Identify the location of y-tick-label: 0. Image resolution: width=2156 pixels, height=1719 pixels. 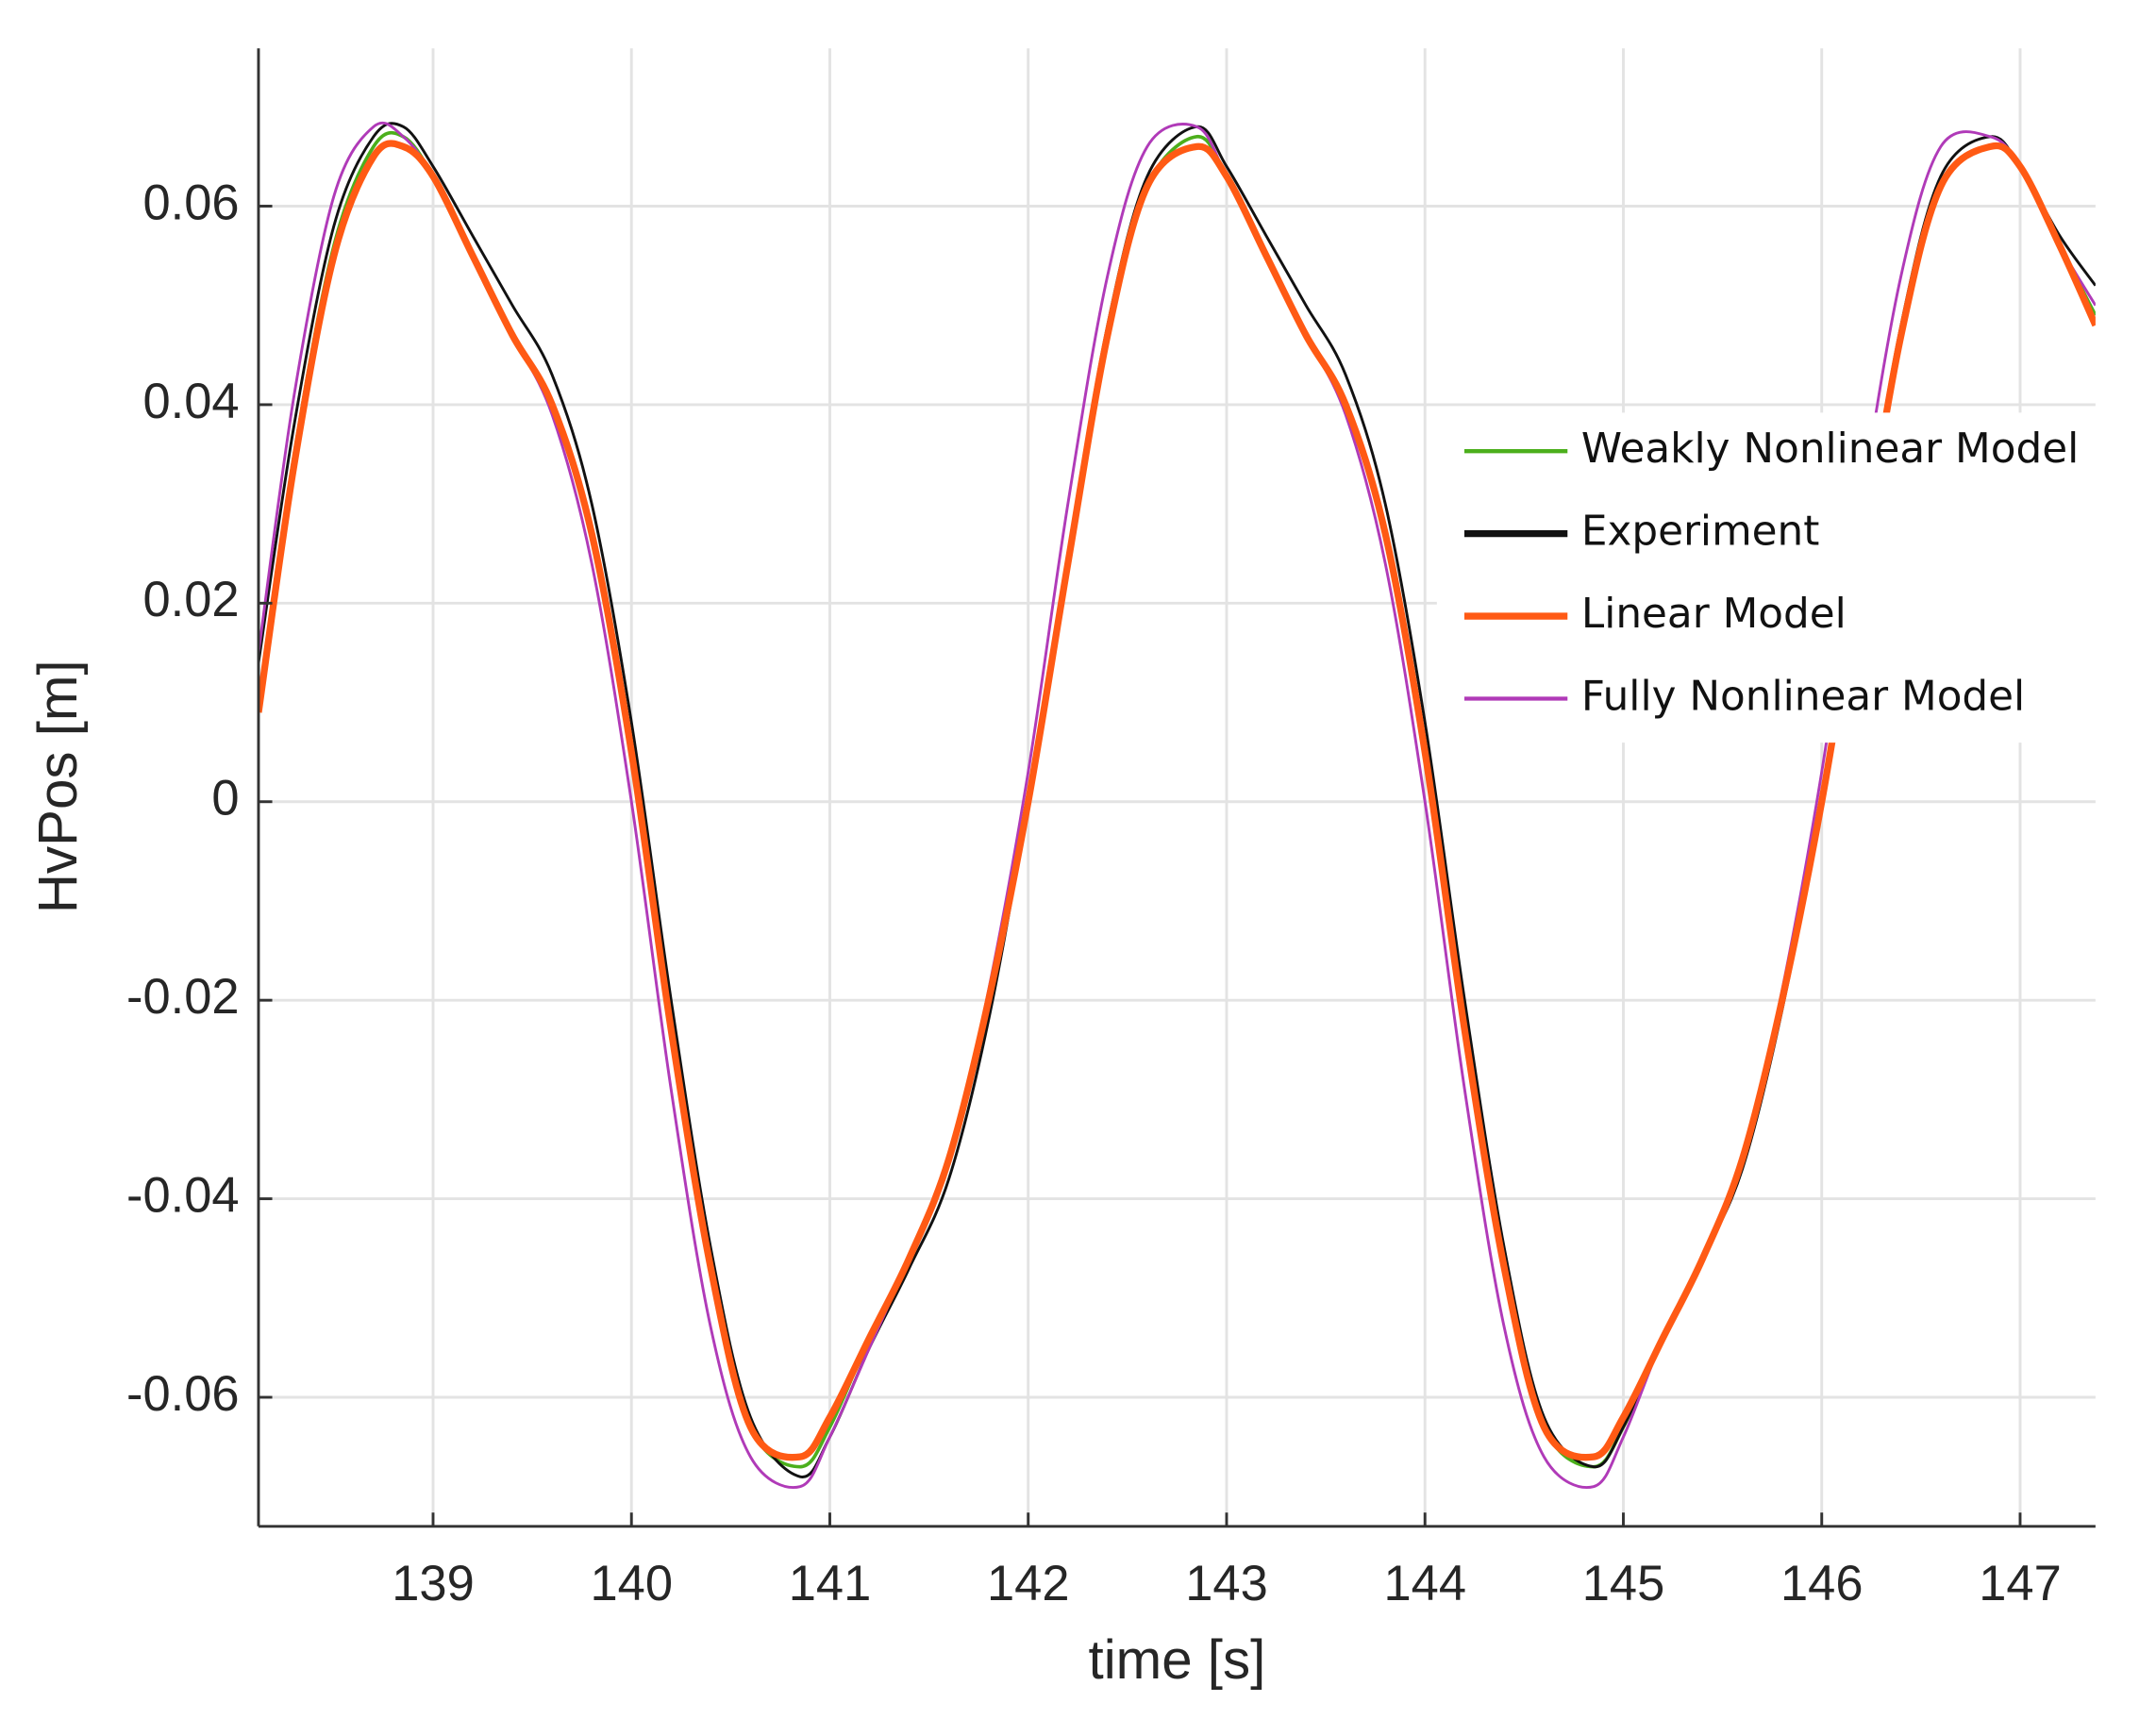
(225, 799).